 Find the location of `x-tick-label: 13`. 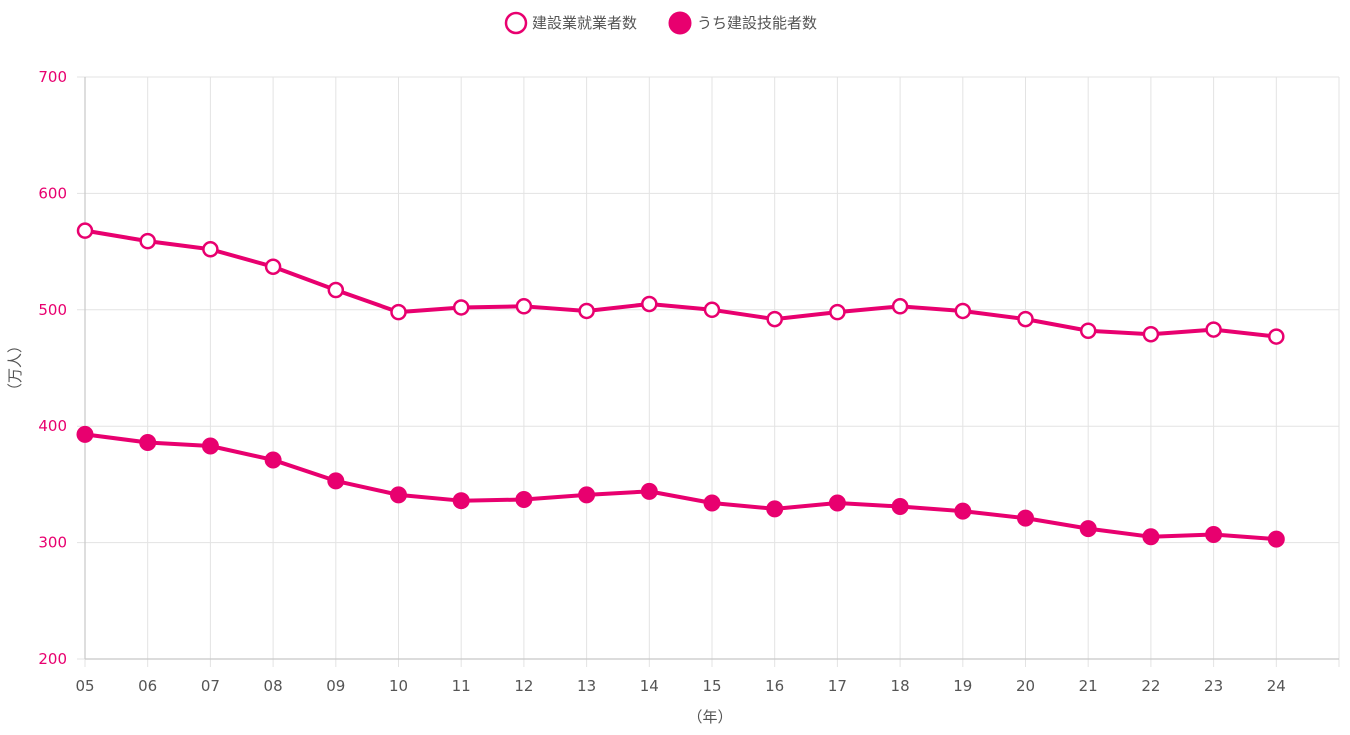

x-tick-label: 13 is located at coordinates (586, 686).